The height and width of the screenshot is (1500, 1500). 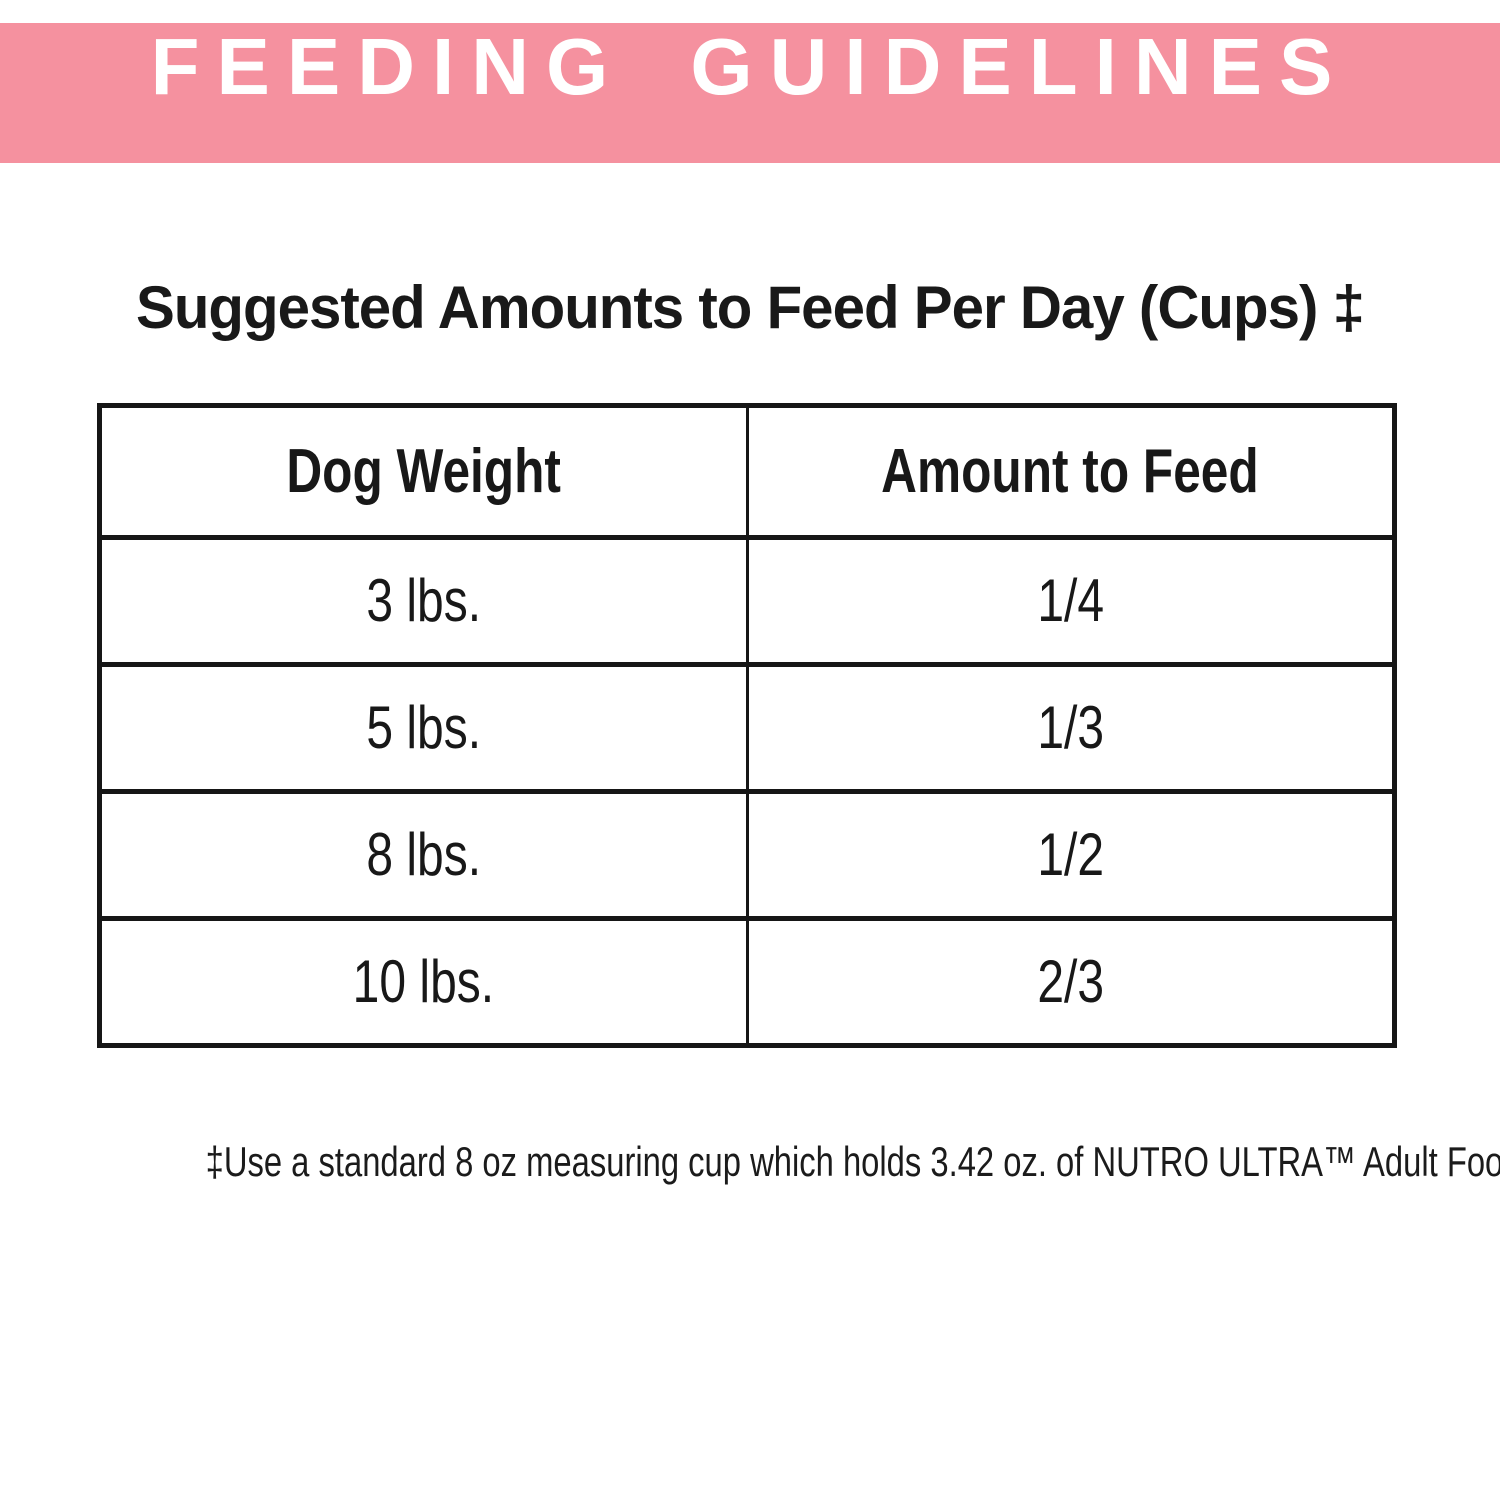 I want to click on cell-amount-to-feed: 2/3, so click(x=1070, y=982).